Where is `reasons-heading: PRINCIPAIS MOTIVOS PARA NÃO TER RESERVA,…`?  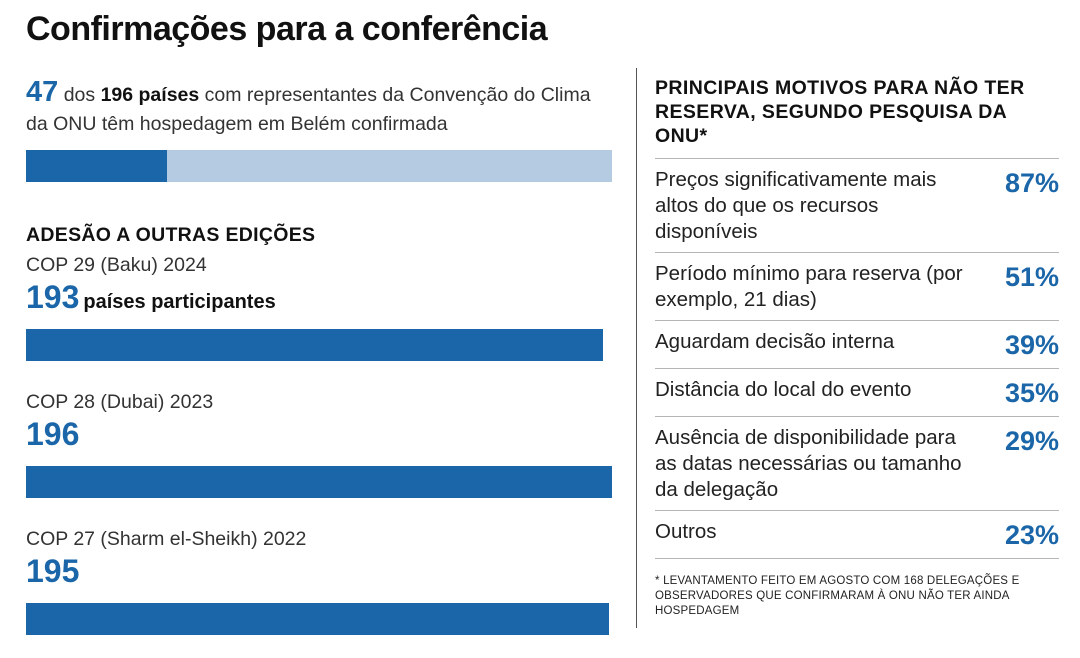
reasons-heading: PRINCIPAIS MOTIVOS PARA NÃO TER RESERVA,… is located at coordinates (840, 112).